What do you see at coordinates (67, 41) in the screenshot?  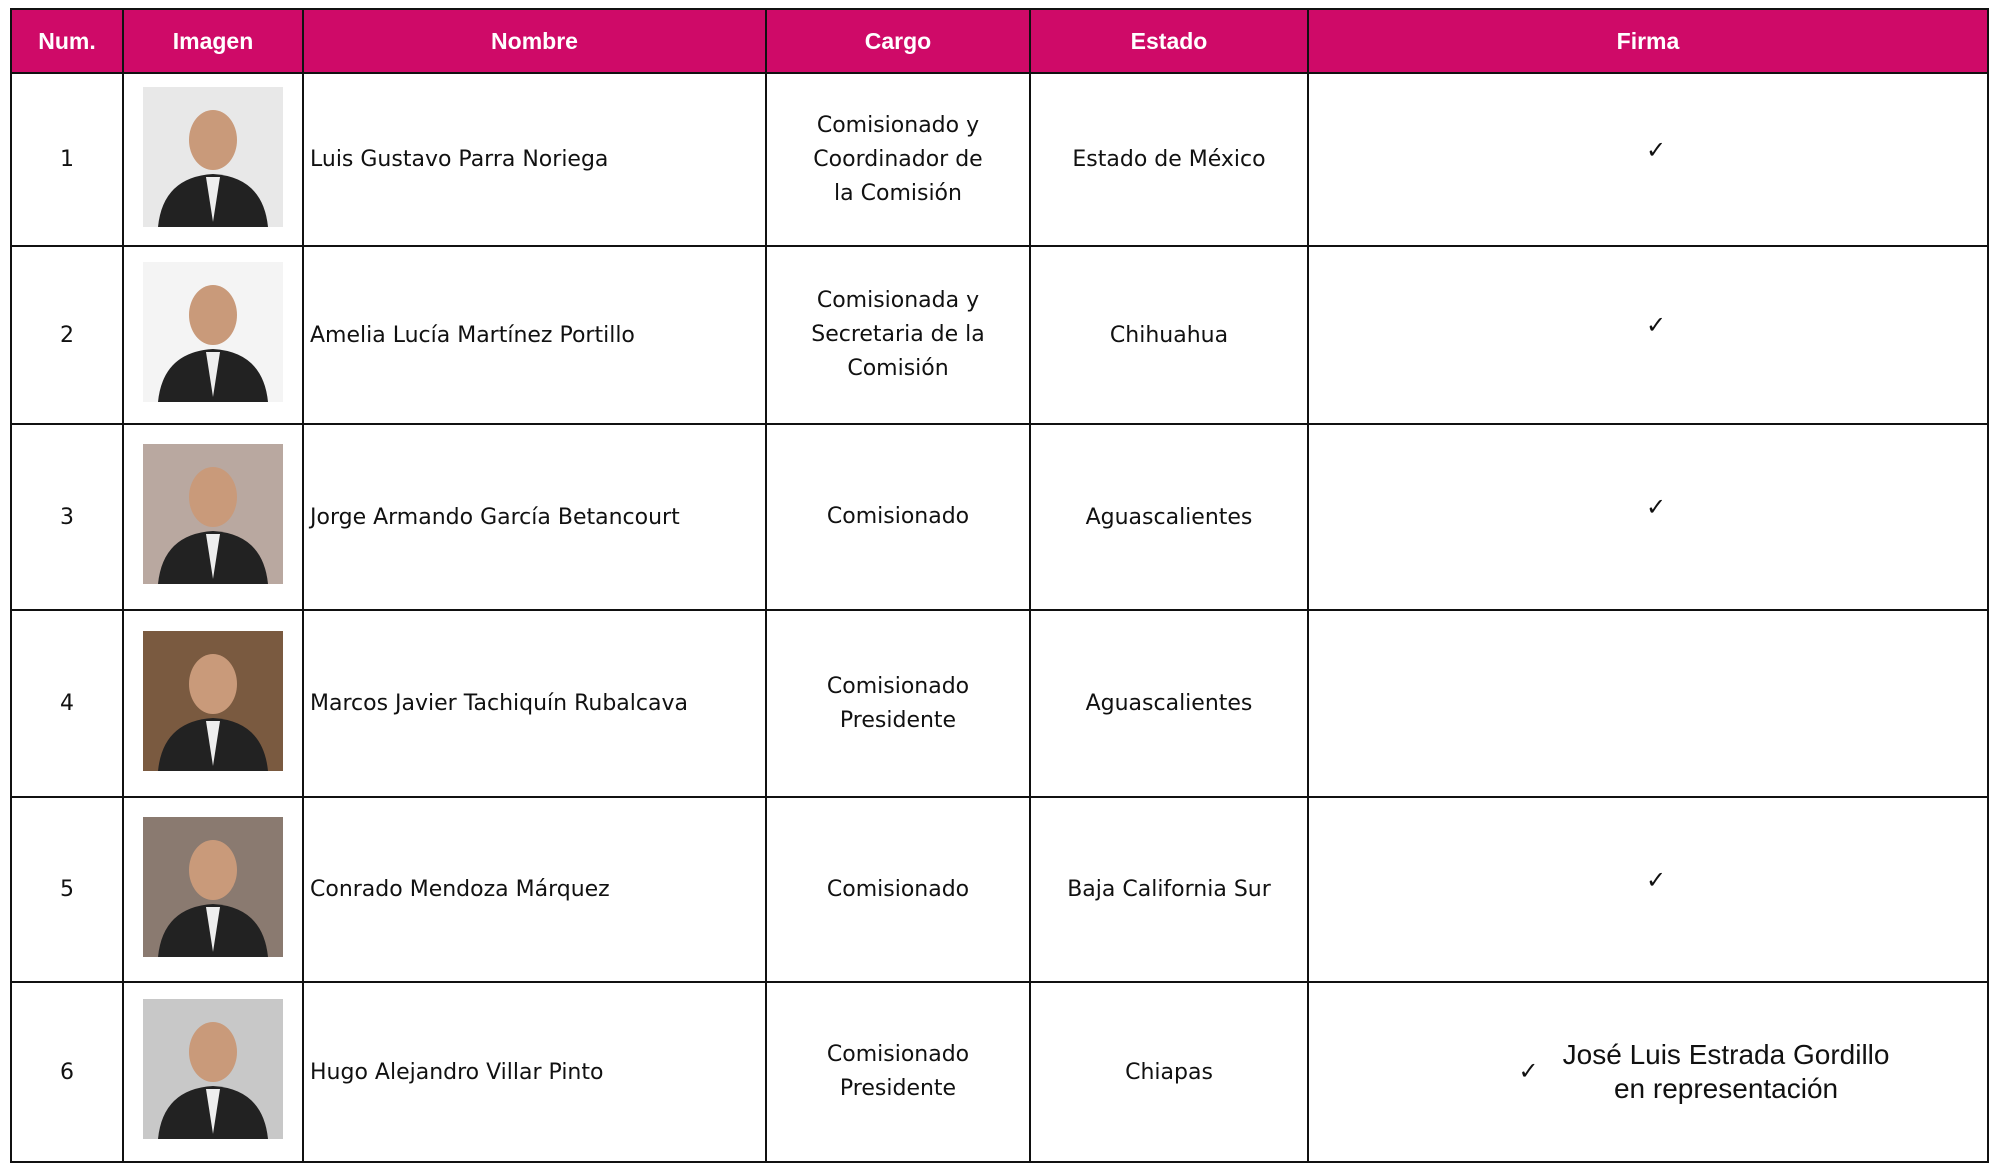 I see `header-cell: Num.` at bounding box center [67, 41].